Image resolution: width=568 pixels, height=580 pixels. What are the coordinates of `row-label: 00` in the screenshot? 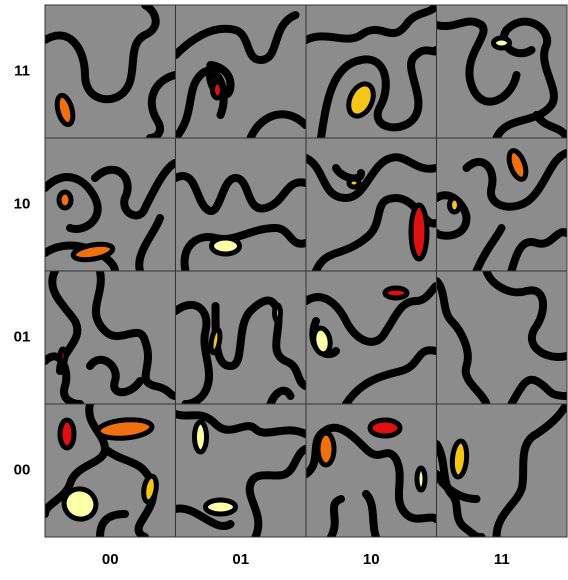 It's located at (22, 469).